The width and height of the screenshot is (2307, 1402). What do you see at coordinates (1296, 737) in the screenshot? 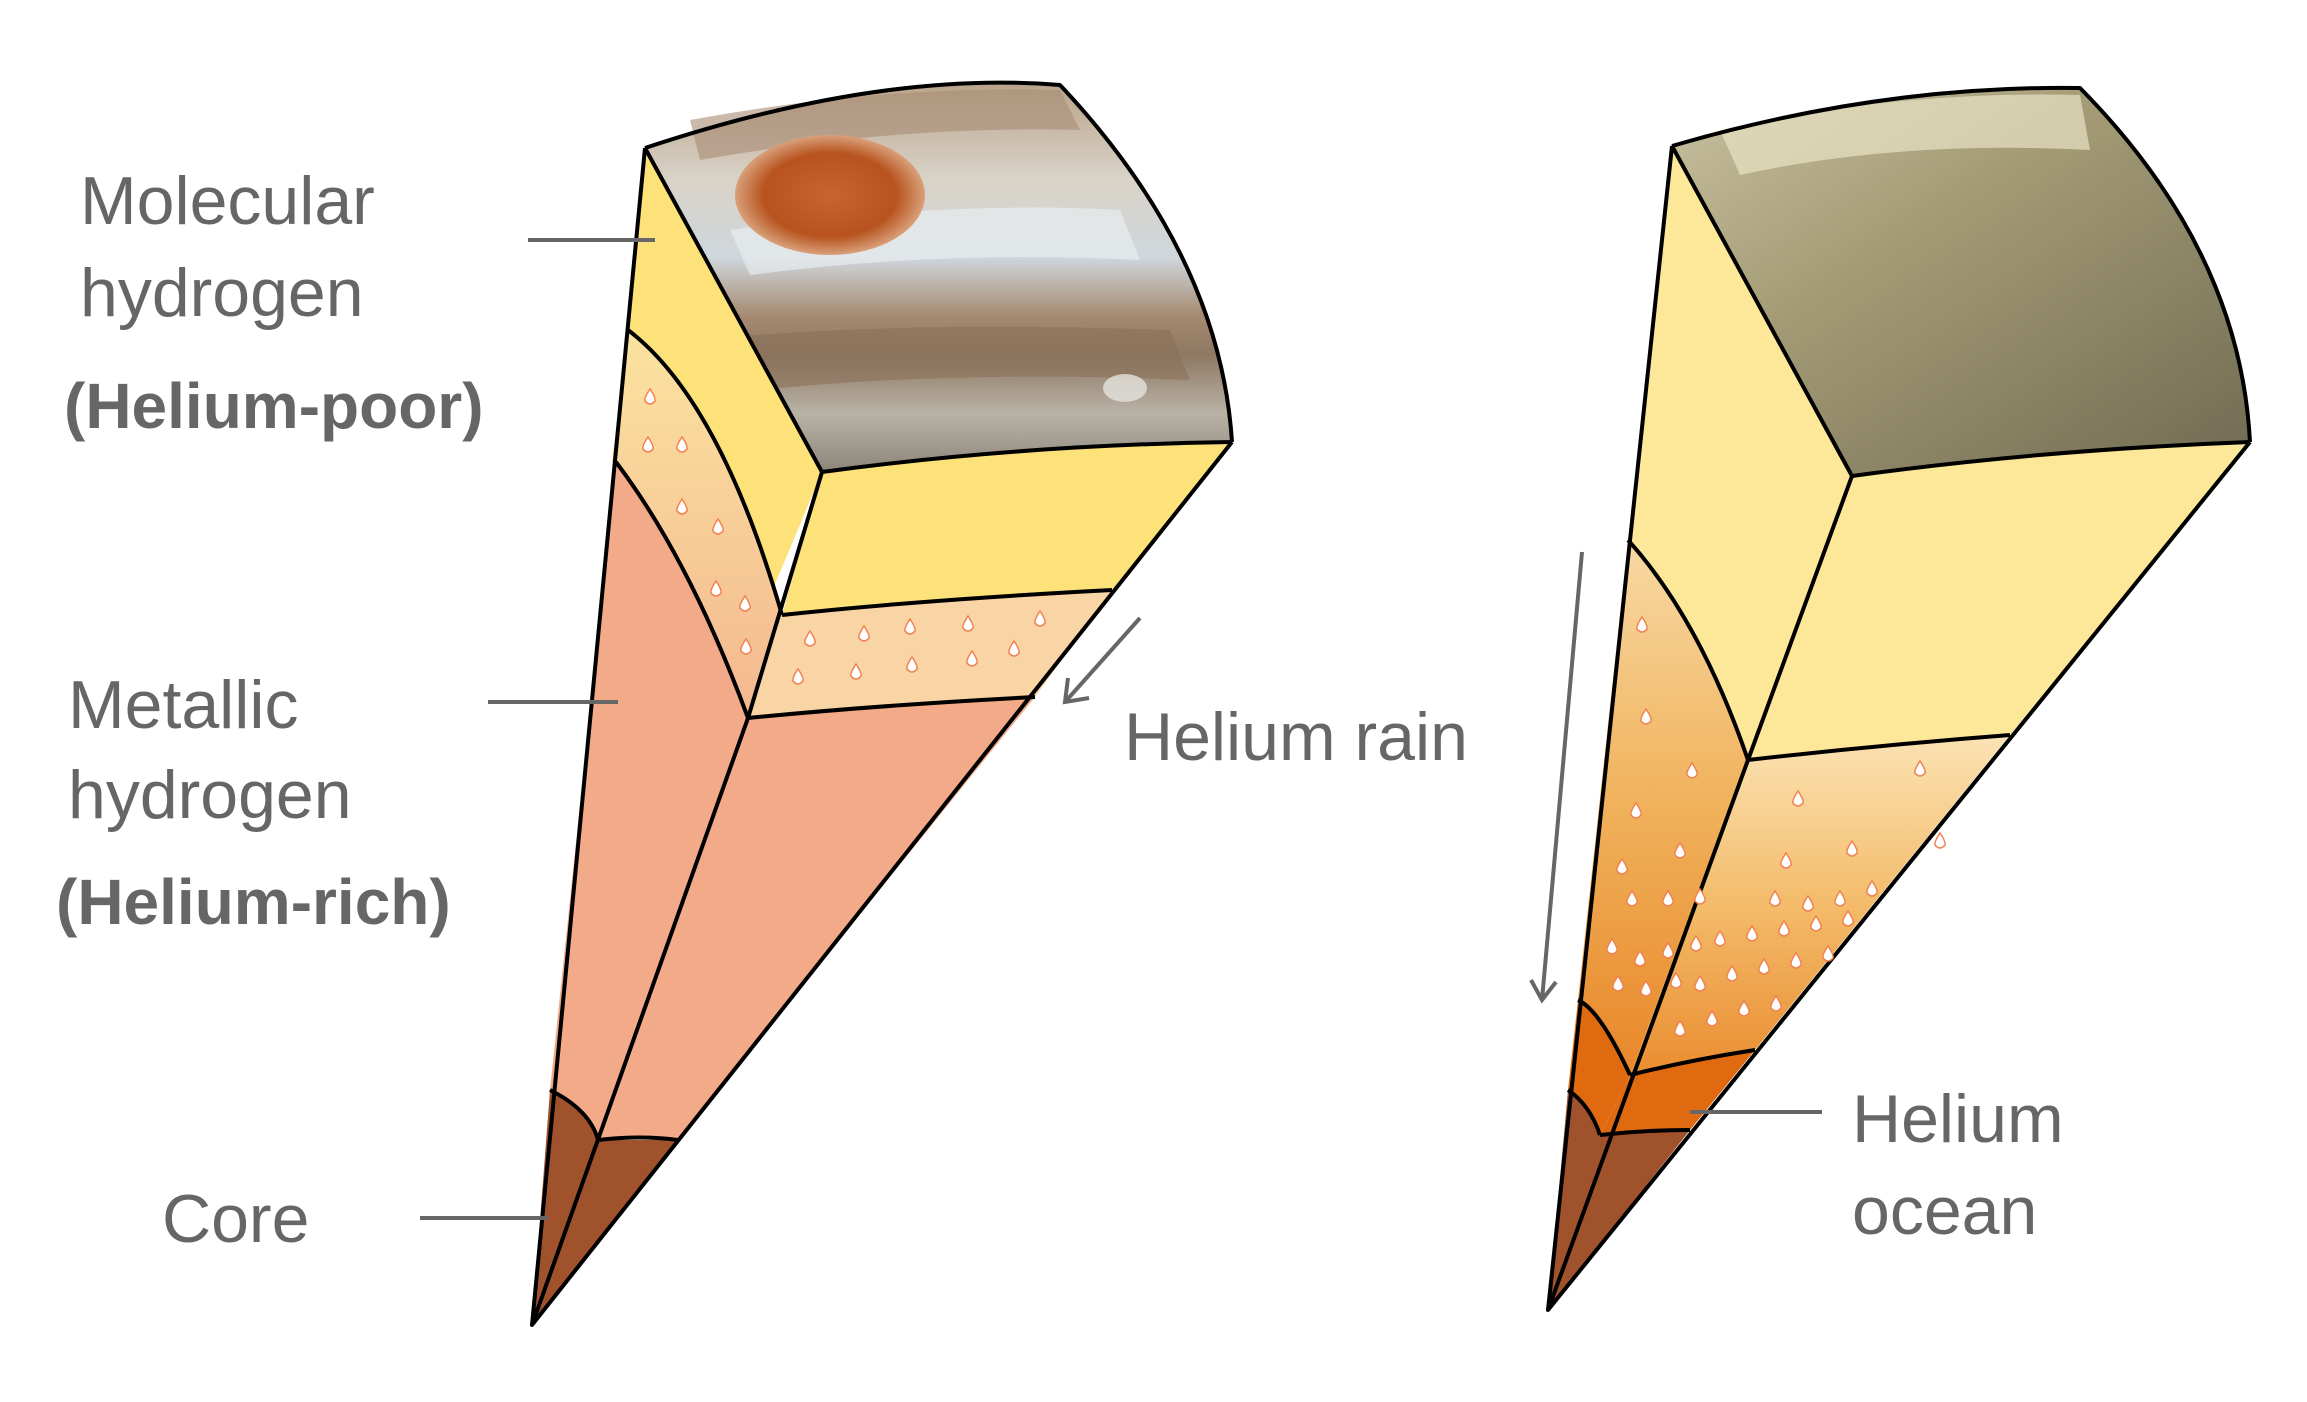
I see `helium-rain-label: Helium rain` at bounding box center [1296, 737].